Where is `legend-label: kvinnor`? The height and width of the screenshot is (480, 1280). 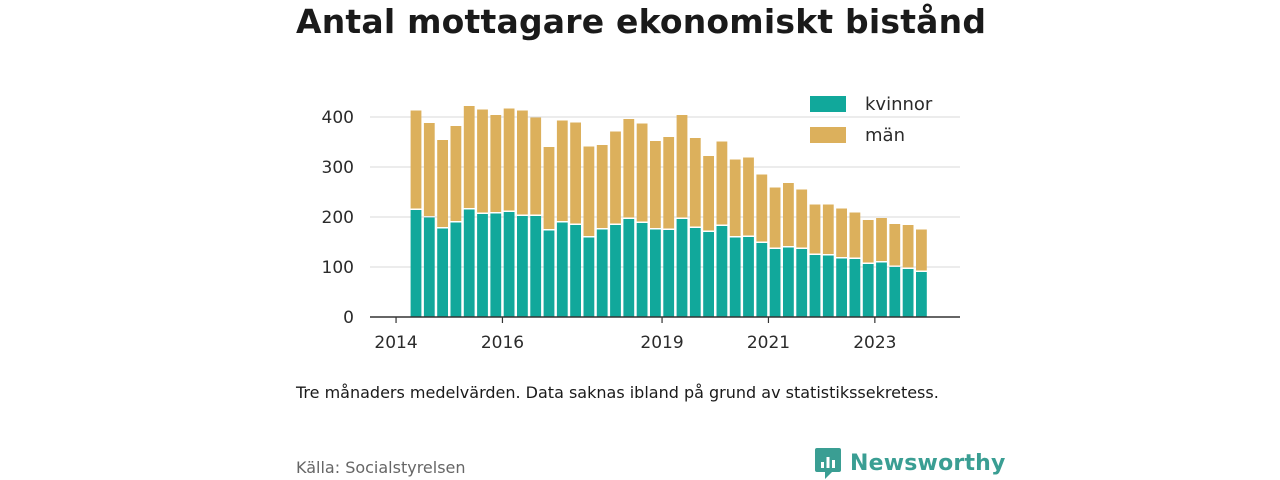 legend-label: kvinnor is located at coordinates (899, 104).